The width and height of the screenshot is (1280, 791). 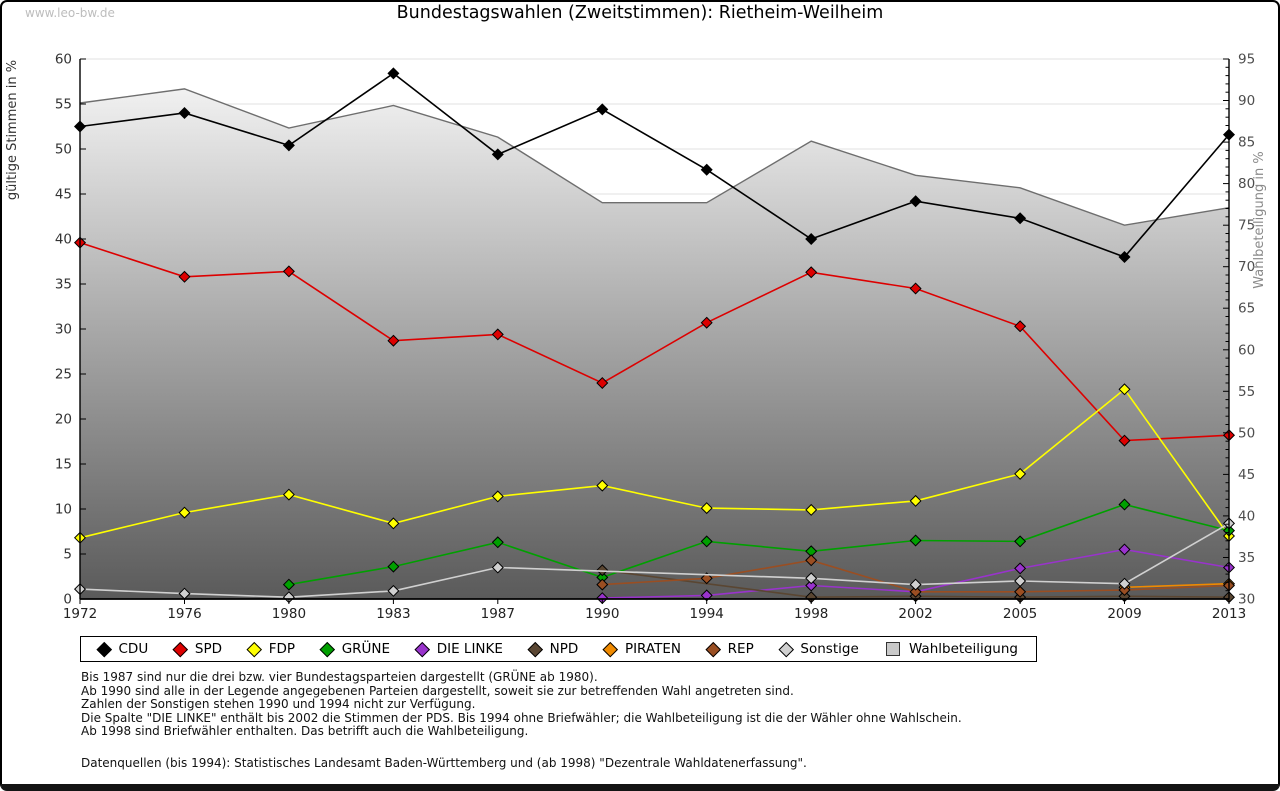 What do you see at coordinates (740, 649) in the screenshot?
I see `legend-label-rep: REP` at bounding box center [740, 649].